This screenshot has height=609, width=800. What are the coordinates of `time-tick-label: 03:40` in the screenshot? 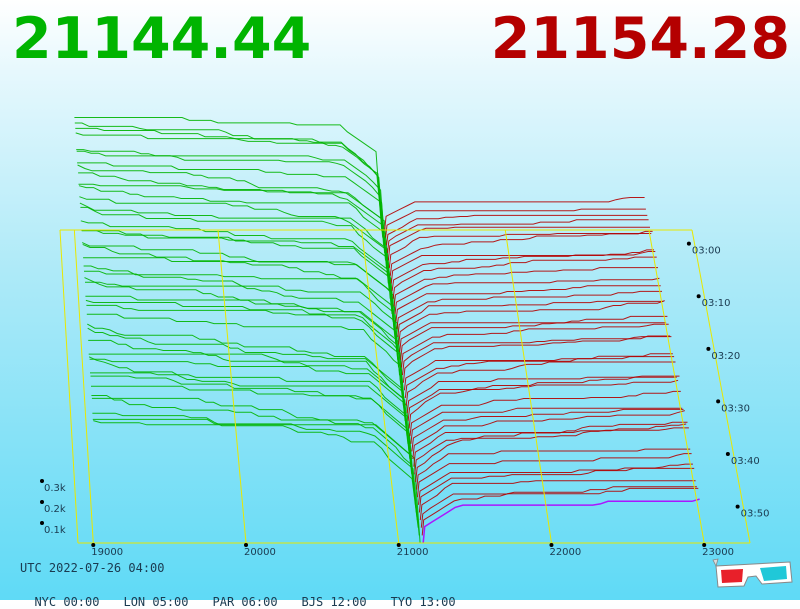 It's located at (745, 461).